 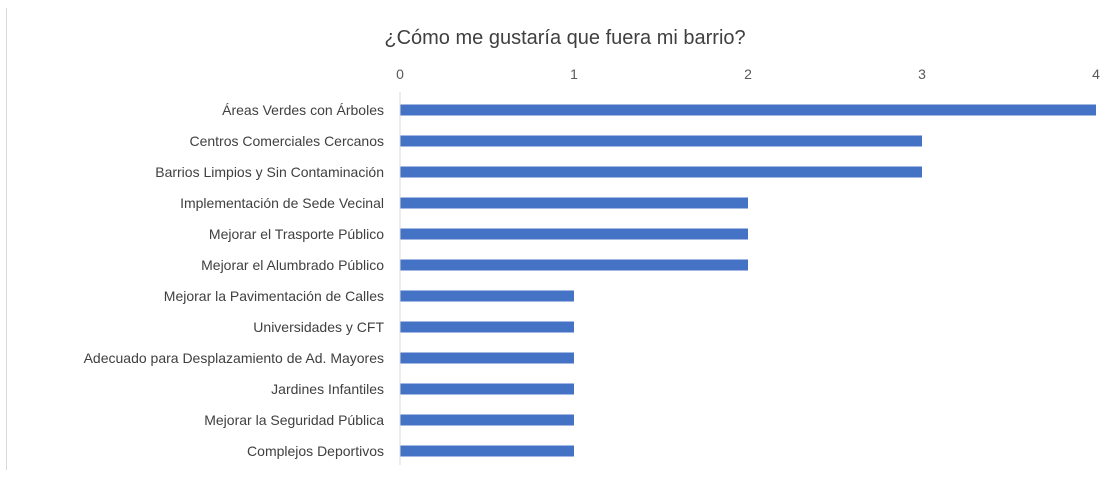 What do you see at coordinates (296, 234) in the screenshot?
I see `category-label: Mejorar el Trasporte Público` at bounding box center [296, 234].